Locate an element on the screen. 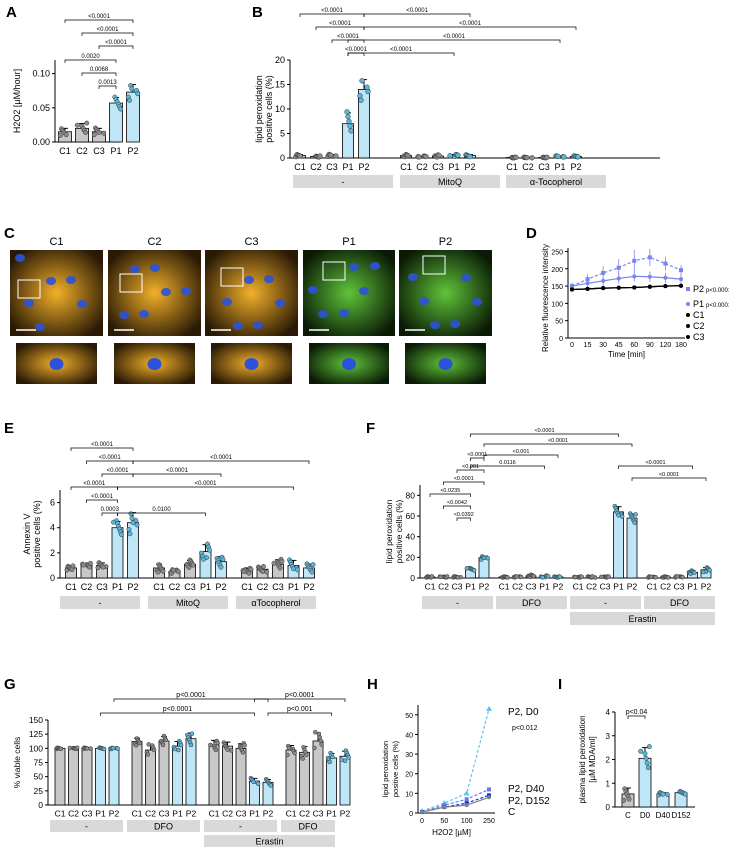 The width and height of the screenshot is (729, 849). y-tick-label: 250 is located at coordinates (557, 252).